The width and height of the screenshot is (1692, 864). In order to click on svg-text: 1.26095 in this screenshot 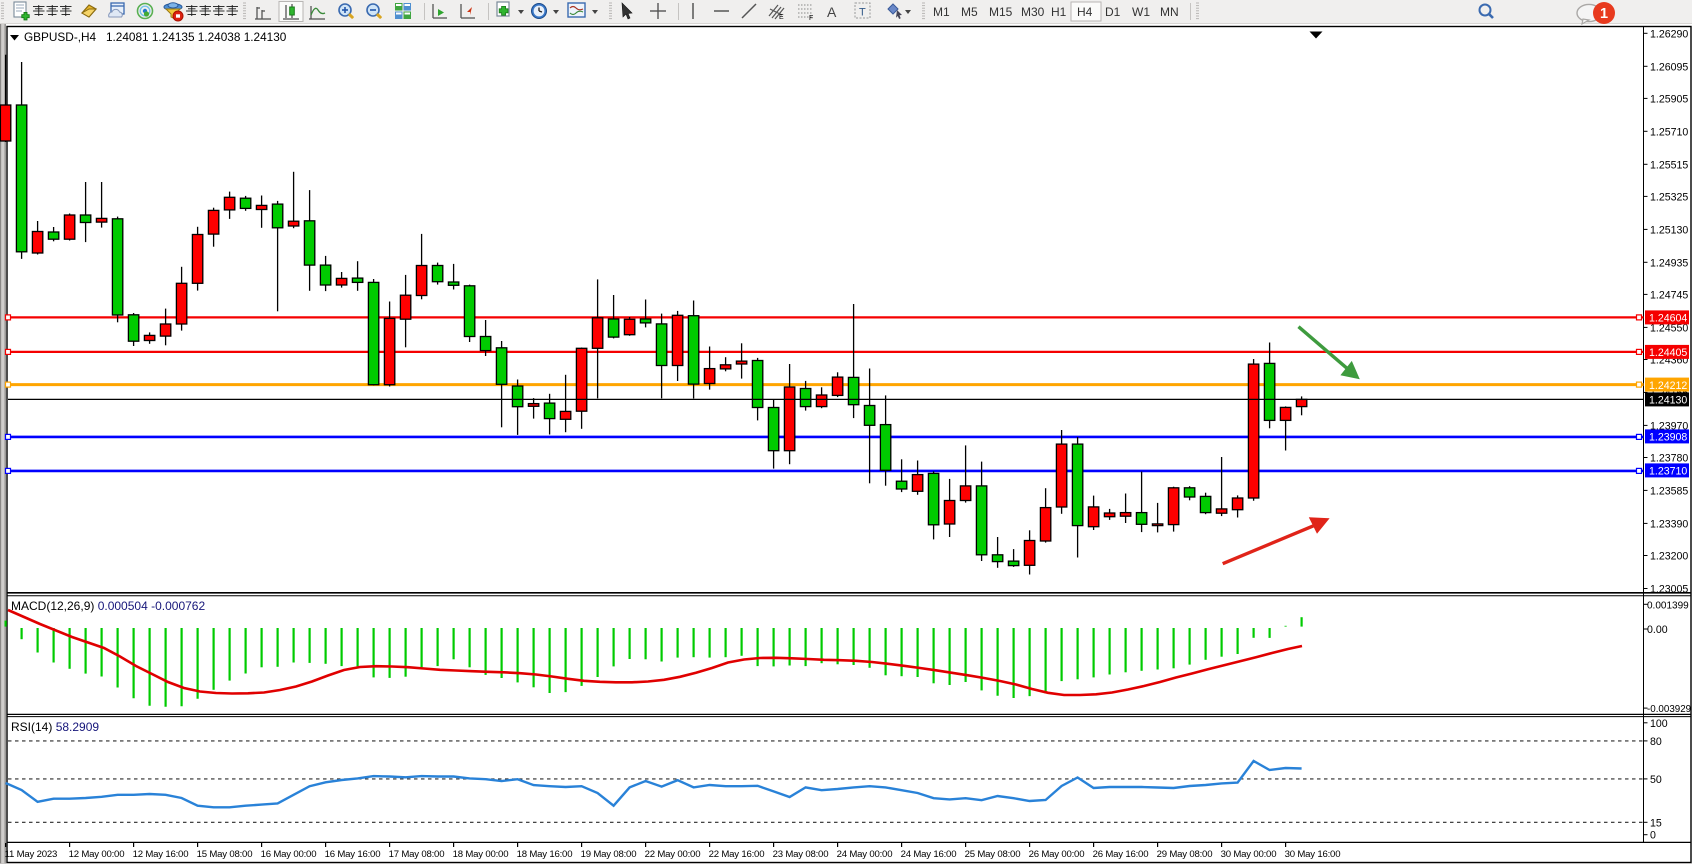, I will do `click(1669, 67)`.